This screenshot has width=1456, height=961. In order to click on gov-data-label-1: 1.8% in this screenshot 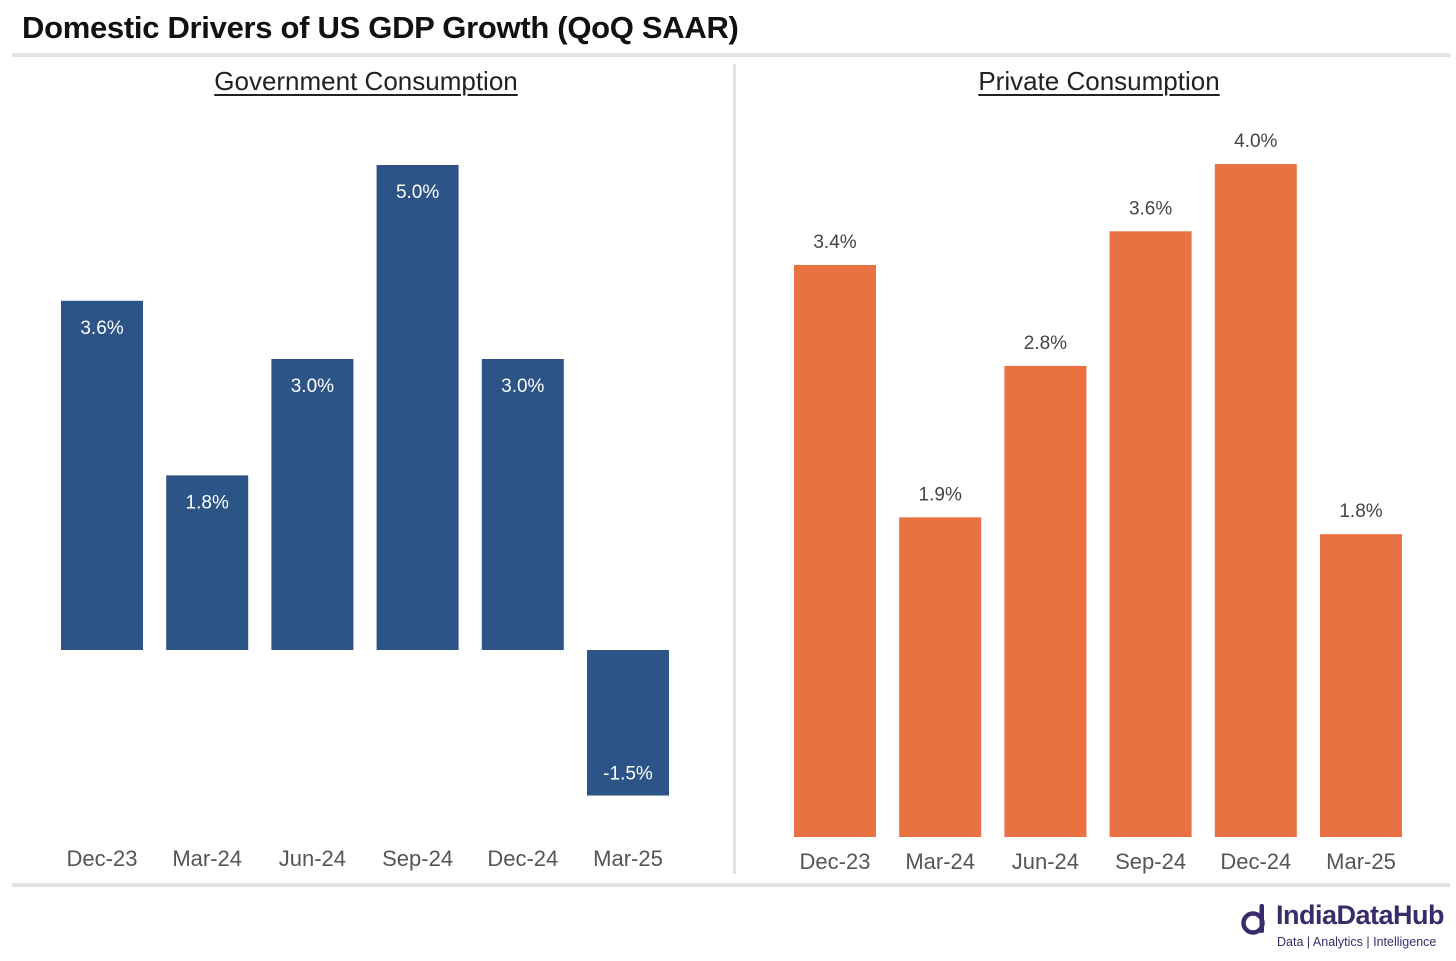, I will do `click(207, 502)`.